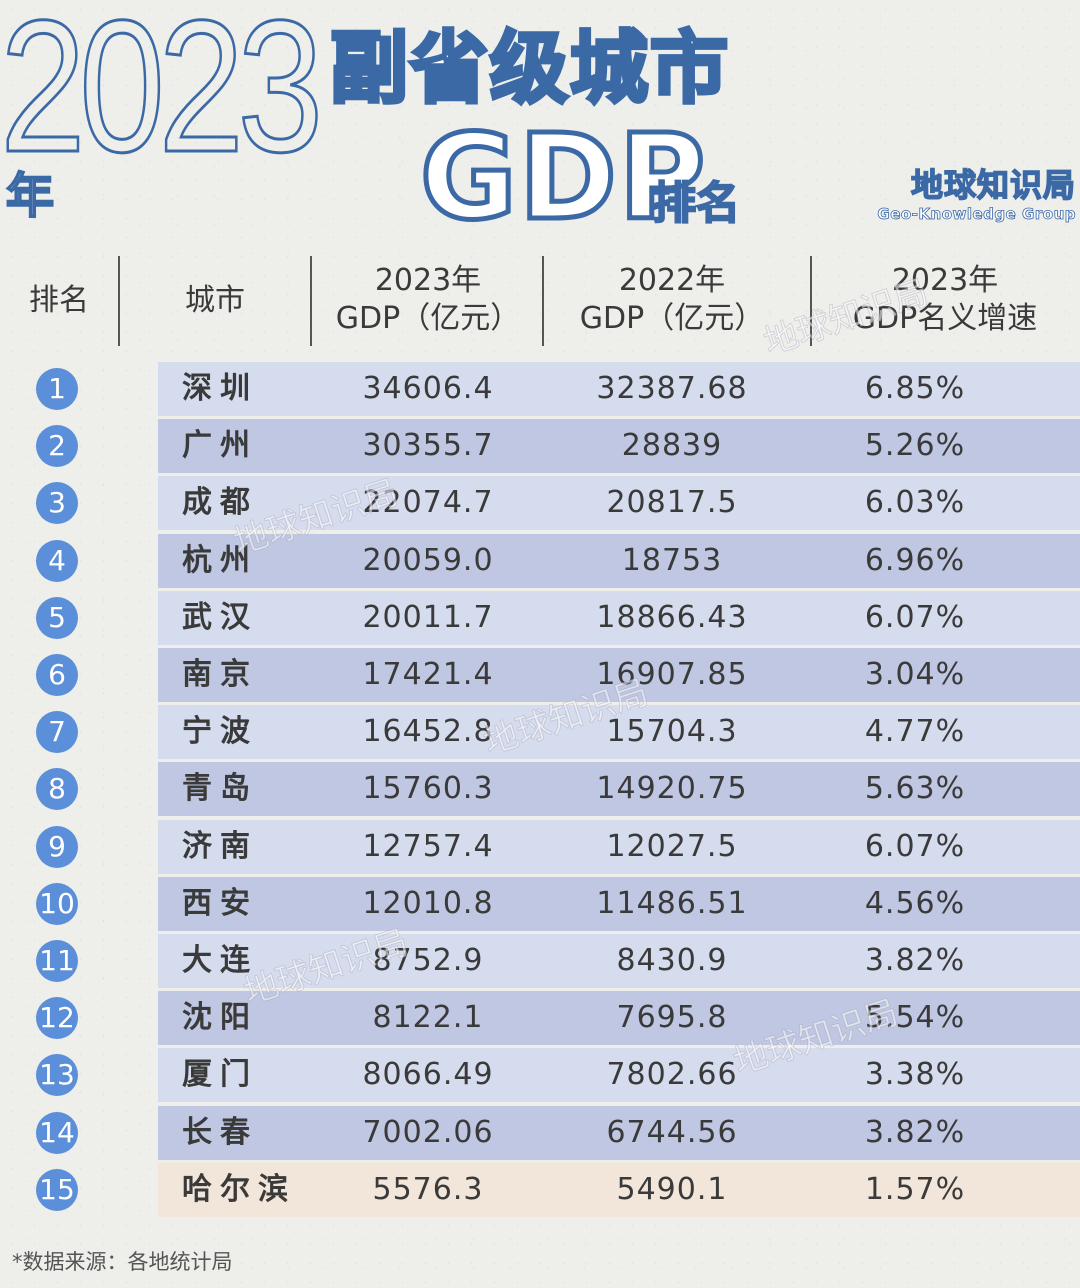 Image resolution: width=1080 pixels, height=1288 pixels. I want to click on rank-badge: 15, so click(57, 1189).